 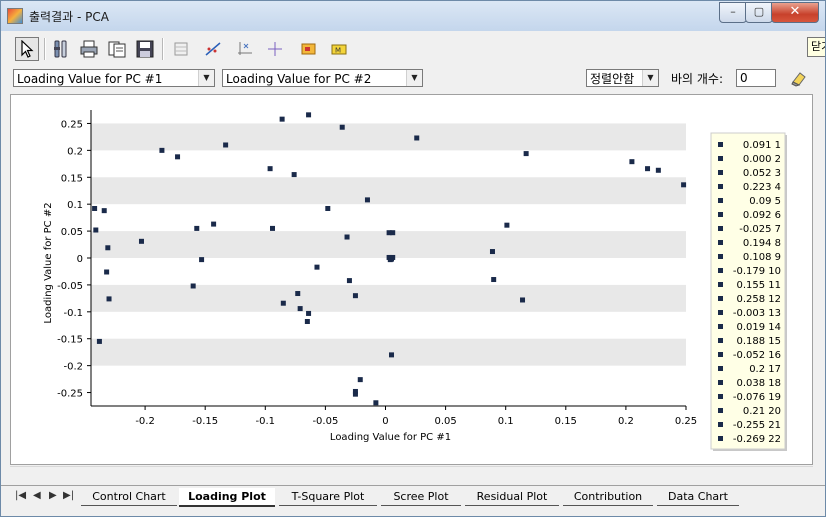 I want to click on y-tick-label: 0.05, so click(x=72, y=232).